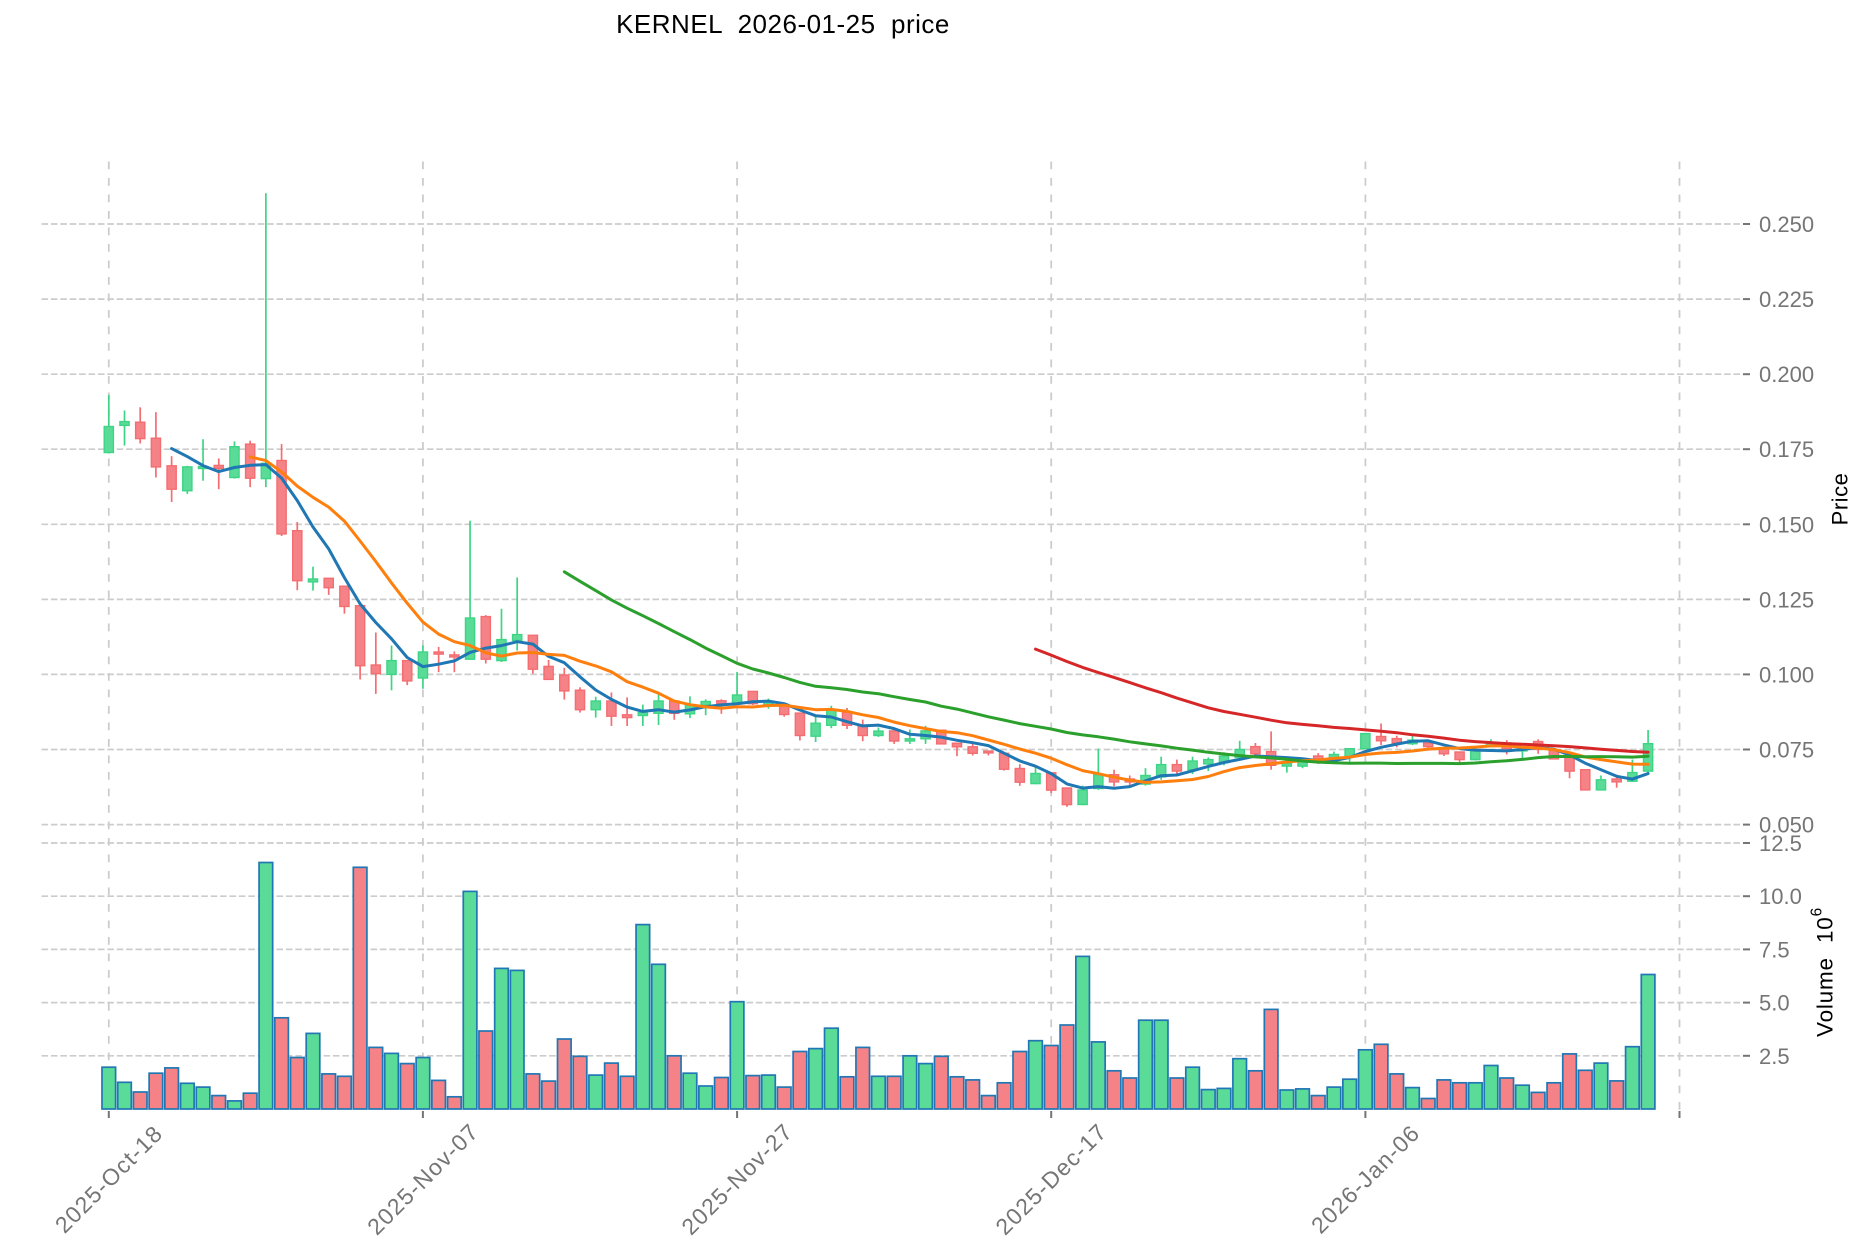 The image size is (1860, 1251). Describe the element at coordinates (1780, 896) in the screenshot. I see `svg-text: 10.0` at that location.